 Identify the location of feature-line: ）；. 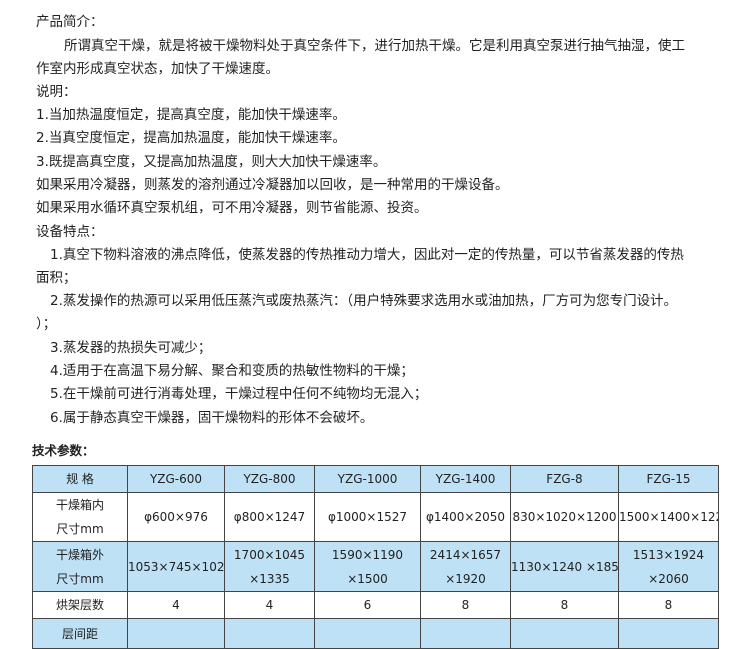
(46, 324).